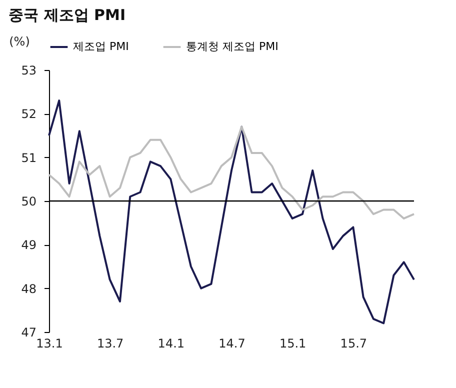 The image size is (456, 388). Describe the element at coordinates (49, 343) in the screenshot. I see `x-tick-label: 13.1` at that location.